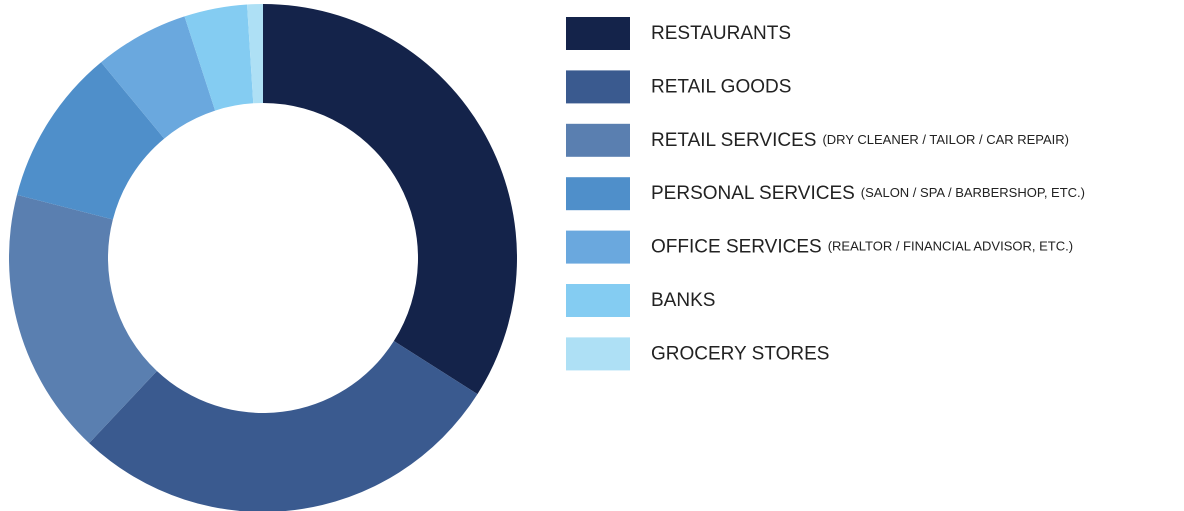 This screenshot has height=511, width=1184. I want to click on legend-label: GROCERY STORES, so click(740, 353).